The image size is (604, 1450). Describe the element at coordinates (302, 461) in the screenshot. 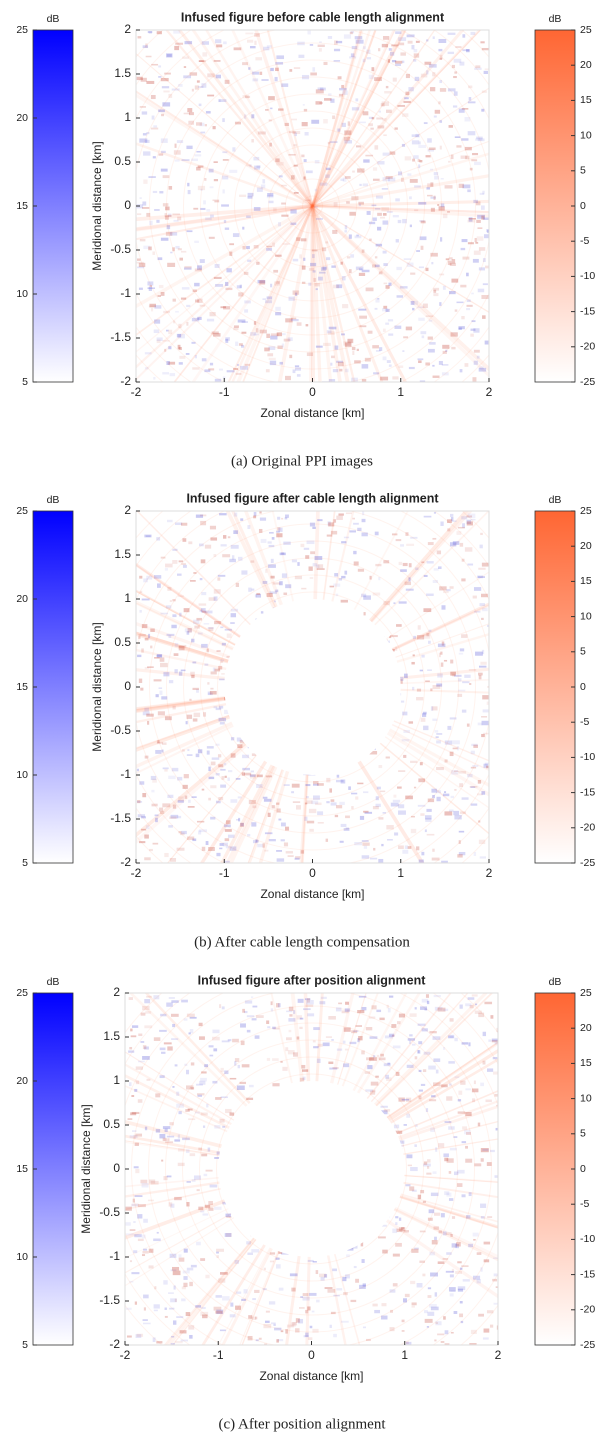

I see `caption: (a) Original PPI images` at that location.